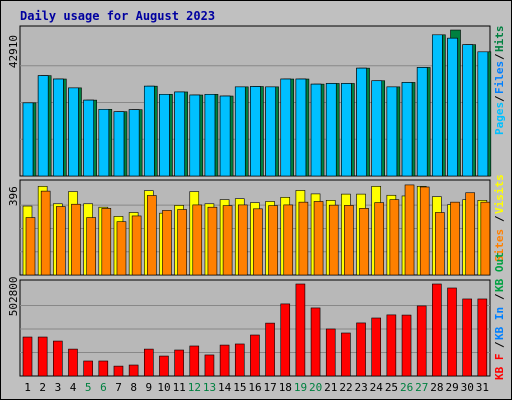 The width and height of the screenshot is (512, 400). I want to click on legend-top: Pages / Files / Hits, so click(499, 81).